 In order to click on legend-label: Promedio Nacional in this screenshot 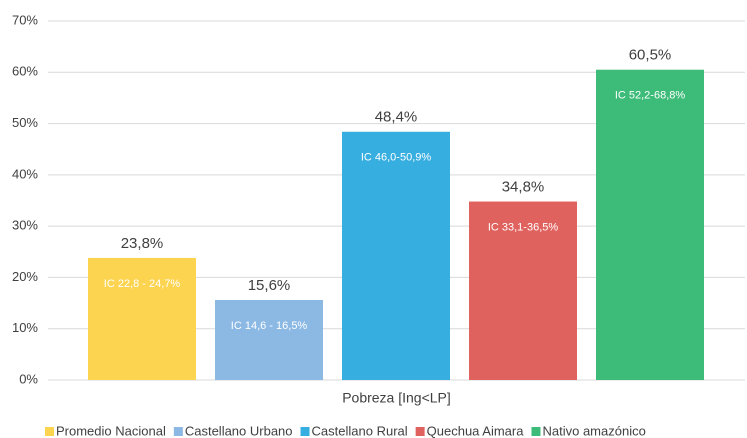, I will do `click(111, 430)`.